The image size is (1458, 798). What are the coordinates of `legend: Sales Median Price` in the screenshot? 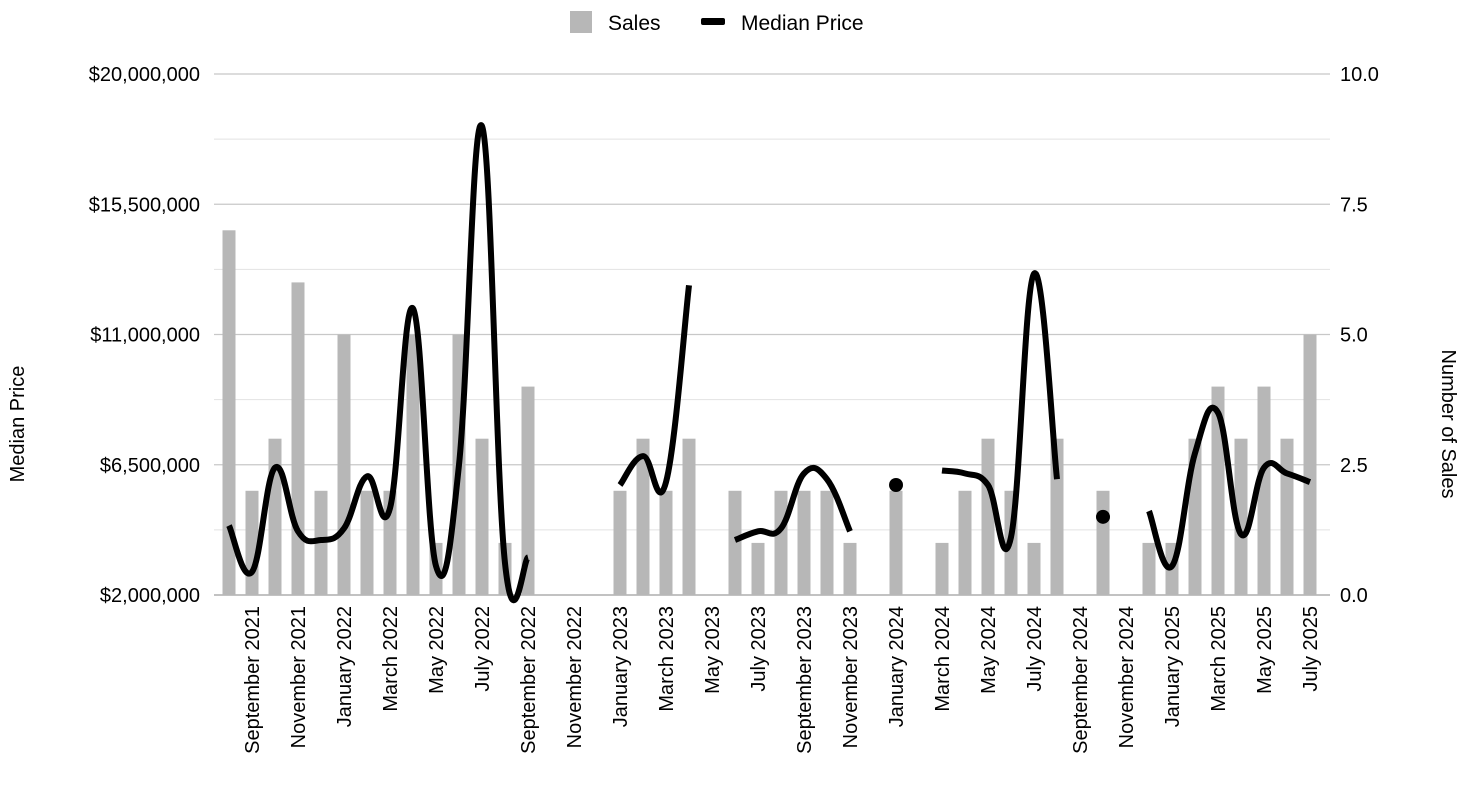 It's located at (717, 23).